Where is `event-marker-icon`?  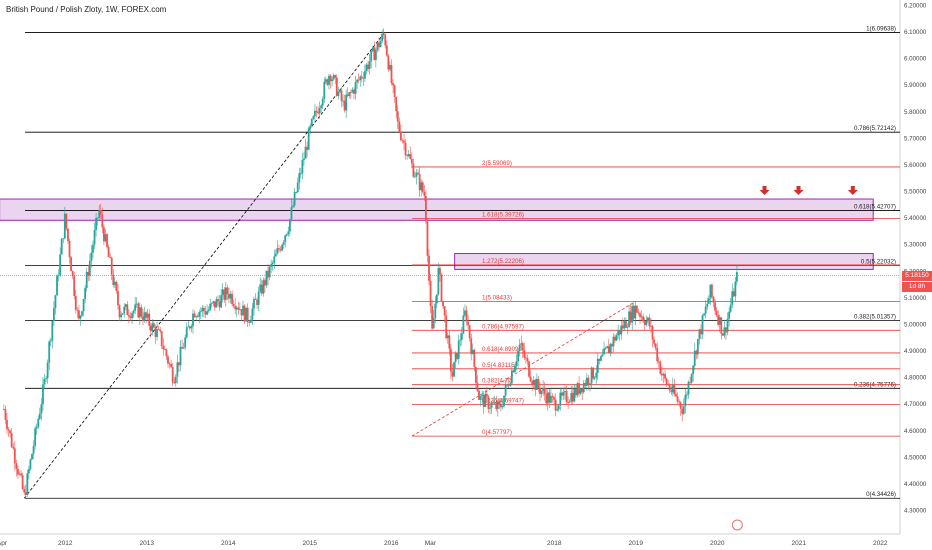 event-marker-icon is located at coordinates (737, 525).